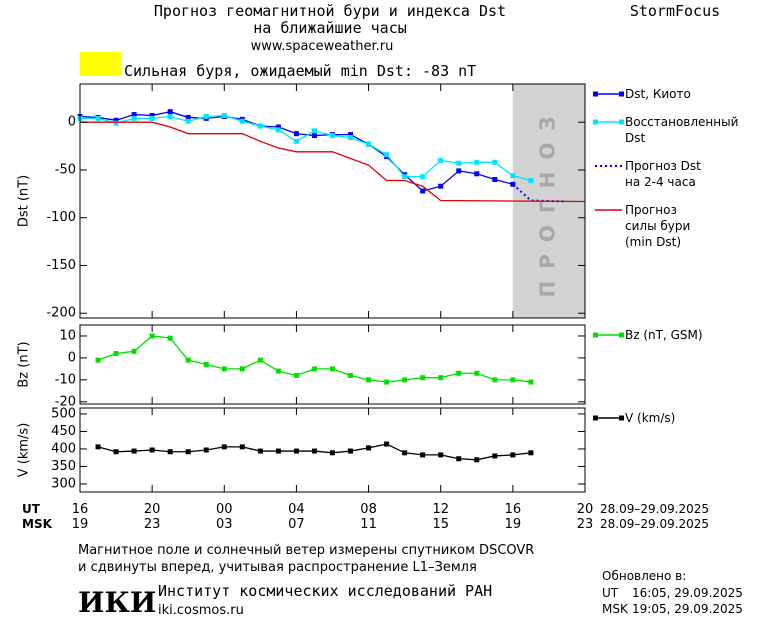 The image size is (760, 620). I want to click on ut-label: UT, so click(31, 509).